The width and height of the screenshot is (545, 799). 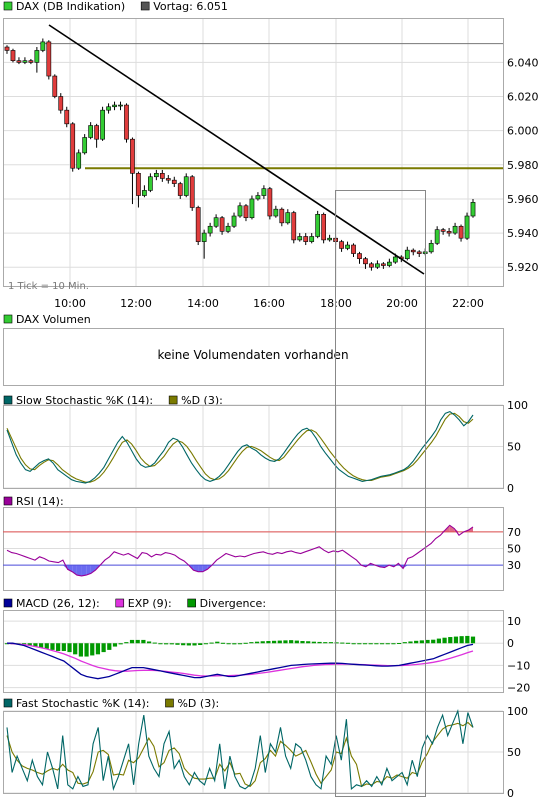 I want to click on legend-label: EXP (9):, so click(x=150, y=603).